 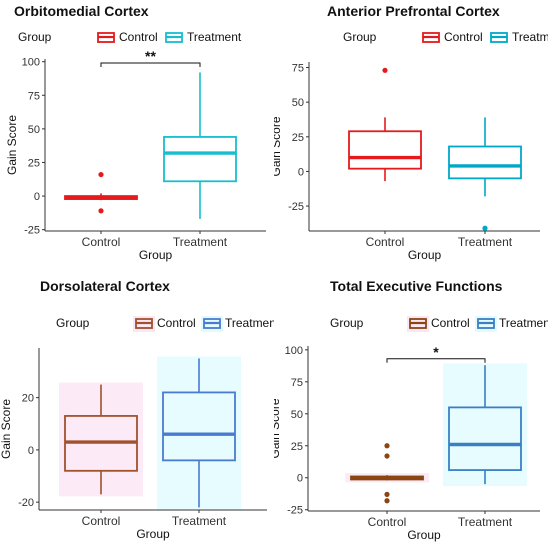 I want to click on chart-title: Anterior Prefrontal Cortex, so click(x=413, y=11).